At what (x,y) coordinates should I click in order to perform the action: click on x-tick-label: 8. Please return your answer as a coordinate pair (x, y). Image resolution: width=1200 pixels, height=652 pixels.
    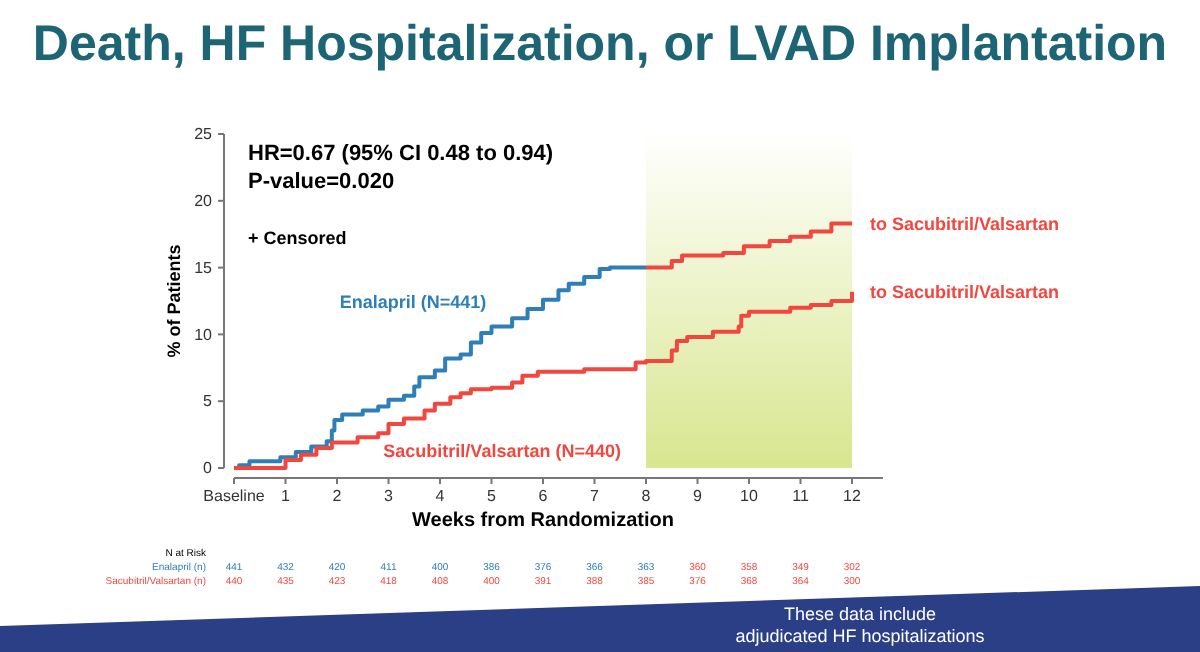
    Looking at the image, I should click on (646, 496).